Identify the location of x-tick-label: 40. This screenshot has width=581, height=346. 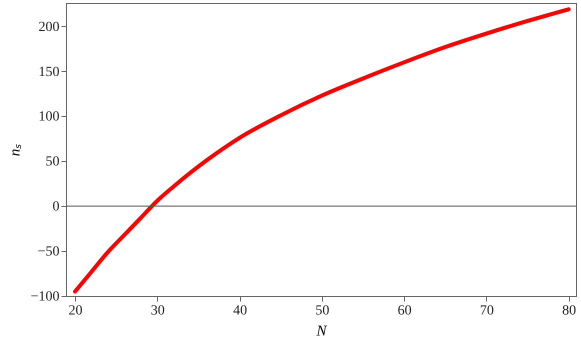
(240, 311).